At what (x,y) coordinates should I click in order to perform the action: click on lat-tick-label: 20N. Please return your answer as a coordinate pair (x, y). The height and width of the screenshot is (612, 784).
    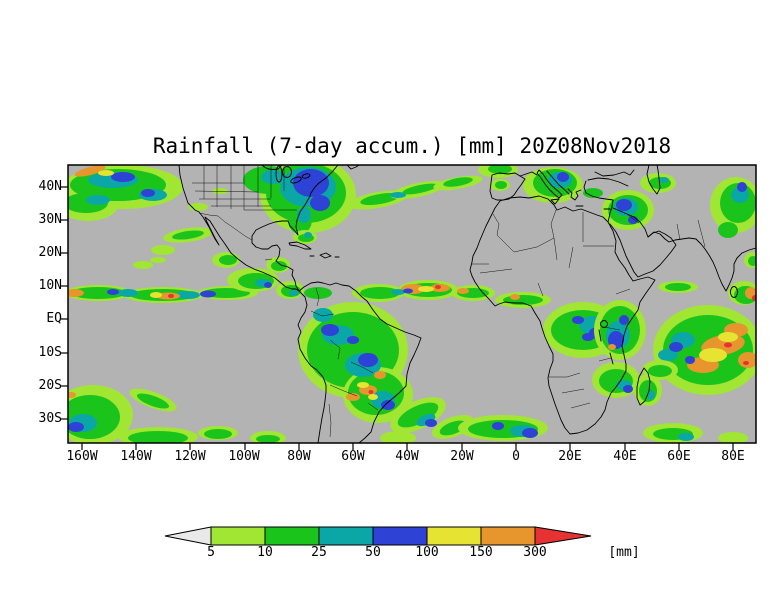
    Looking at the image, I should click on (50, 252).